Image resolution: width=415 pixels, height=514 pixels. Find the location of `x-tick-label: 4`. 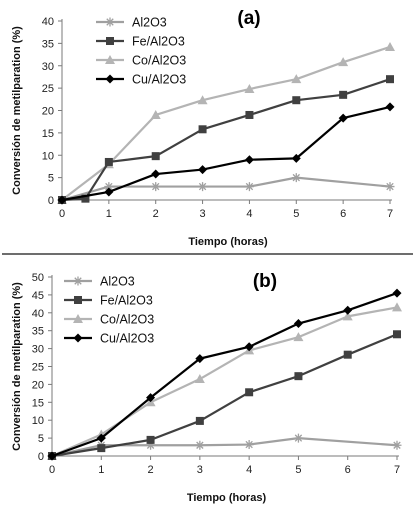

x-tick-label: 4 is located at coordinates (249, 470).